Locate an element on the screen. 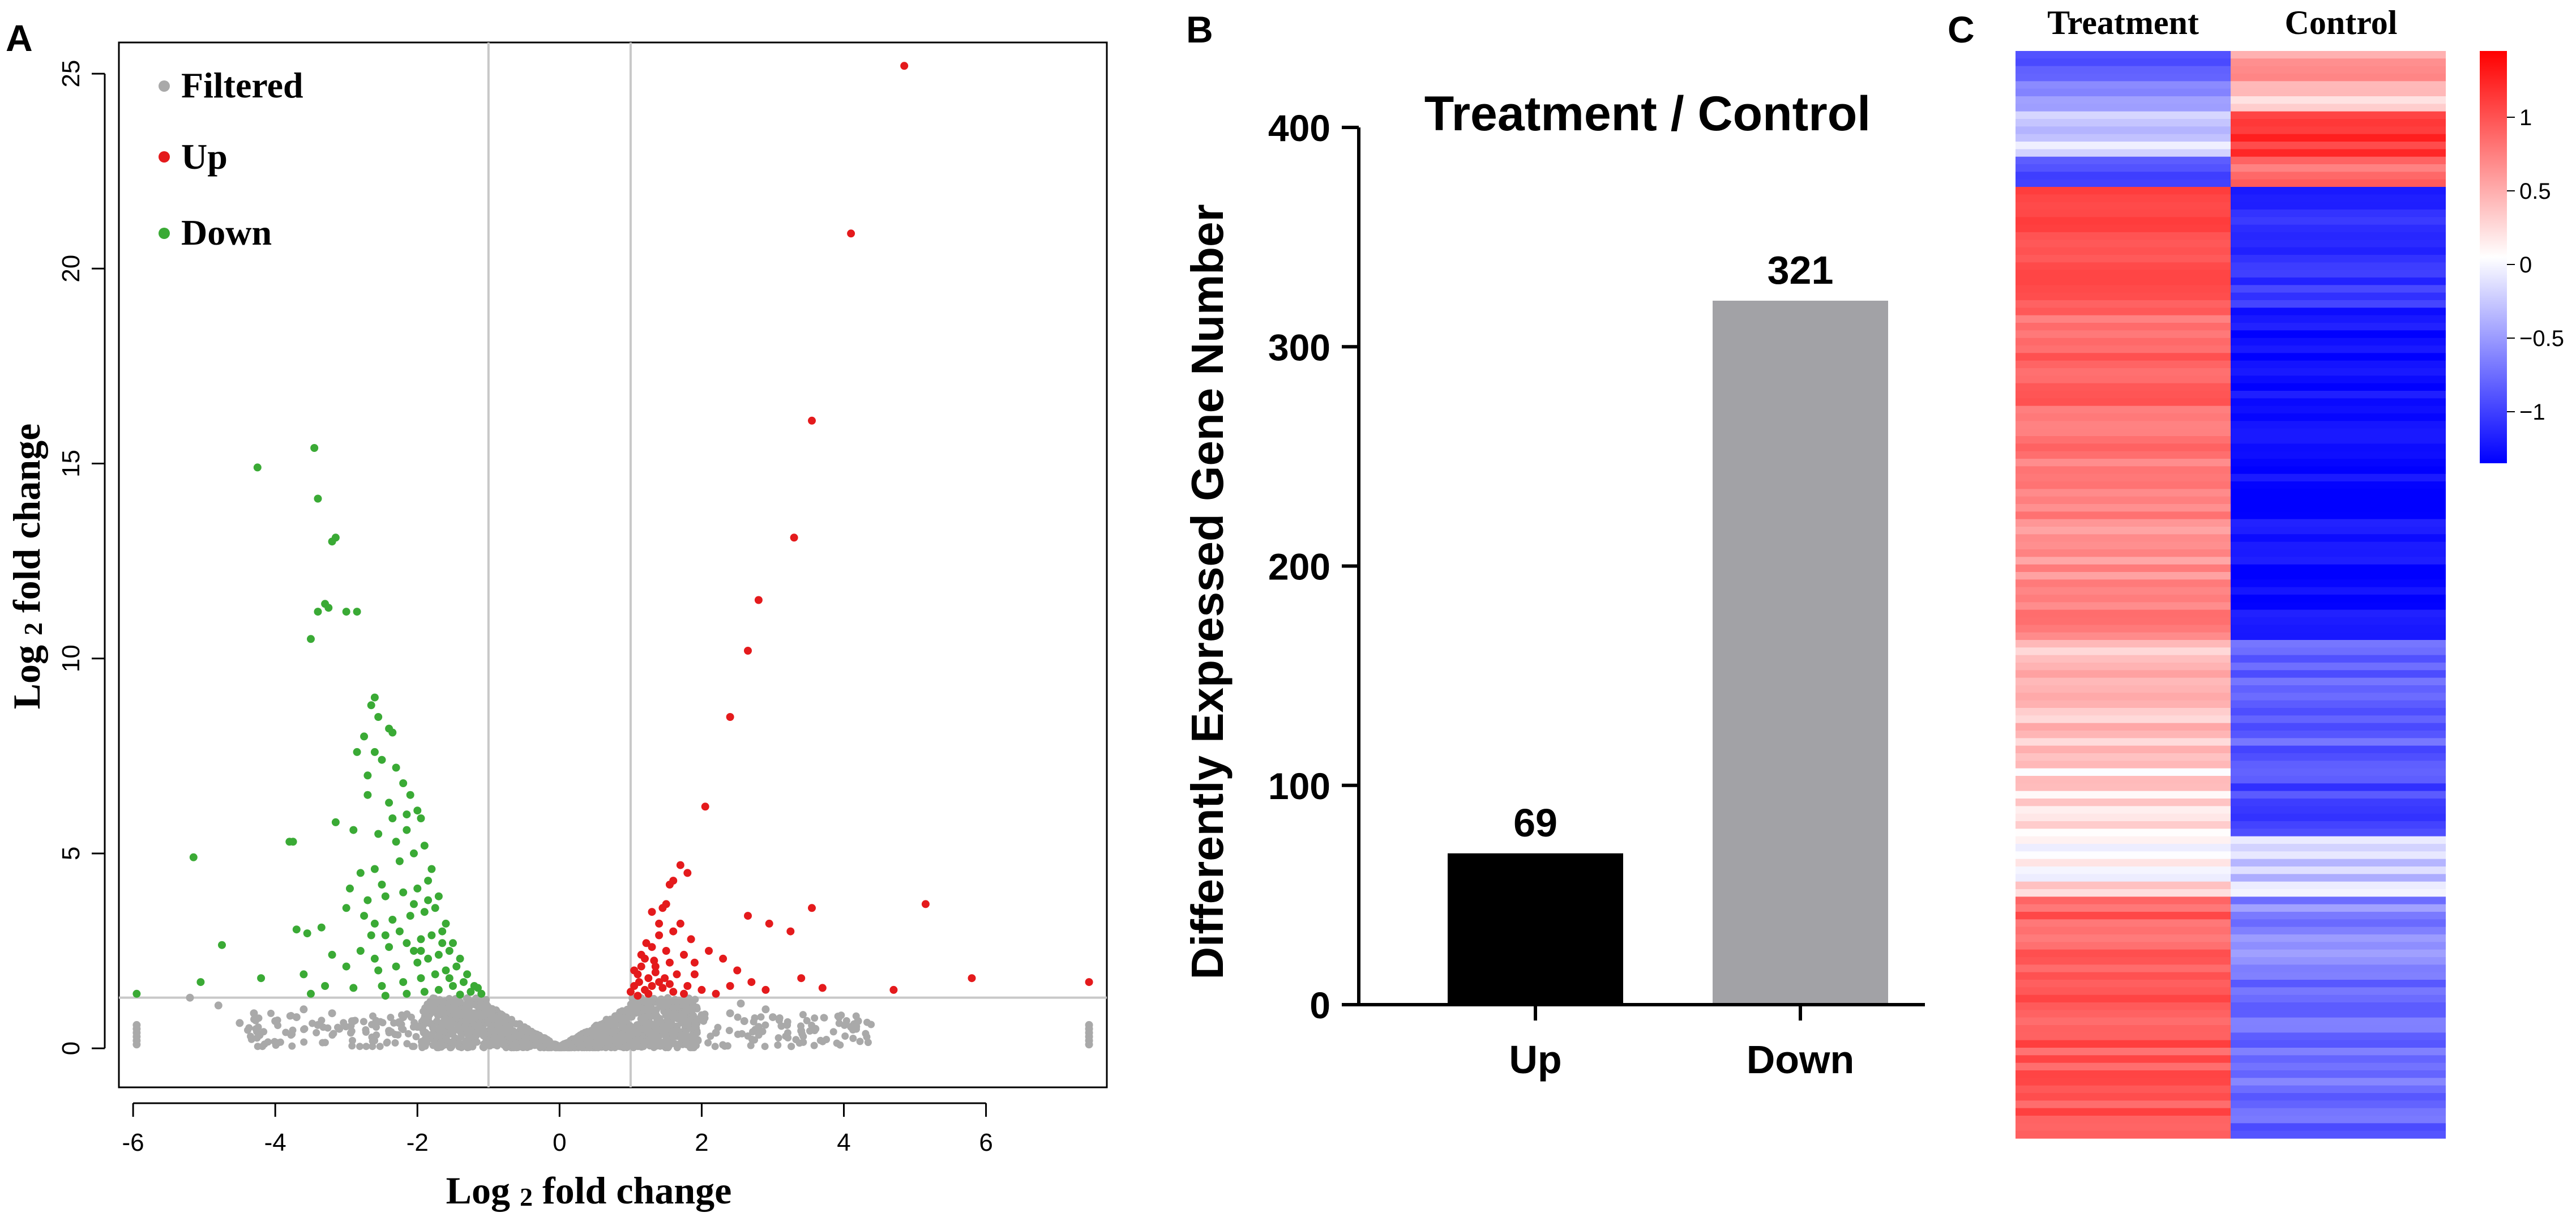 Image resolution: width=2576 pixels, height=1221 pixels. heatmap-colorbar-ticks: 1 0.5 0 −0.5 −1 is located at coordinates (2535, 265).